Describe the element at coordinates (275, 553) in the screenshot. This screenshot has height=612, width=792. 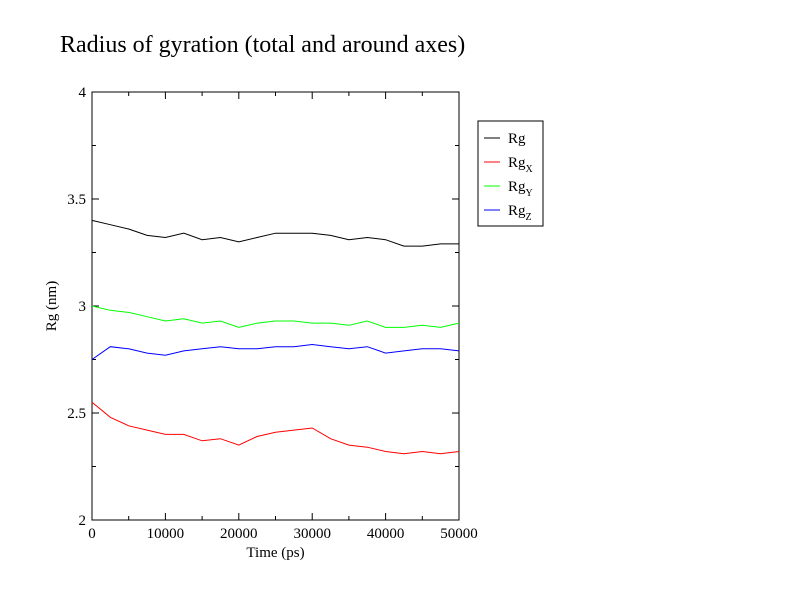
I see `x-axis-label: Time (ps)` at that location.